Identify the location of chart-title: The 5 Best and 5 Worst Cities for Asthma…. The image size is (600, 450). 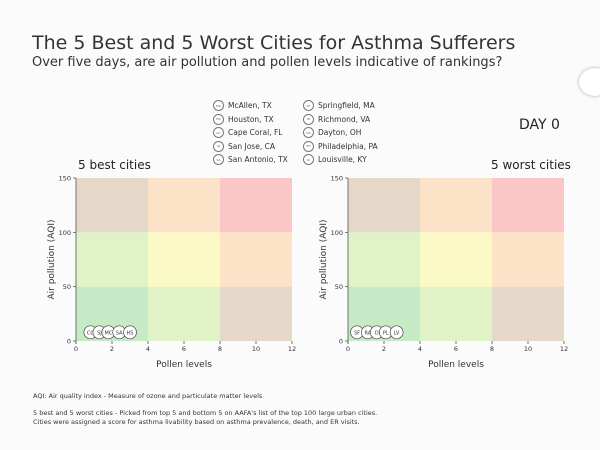
(274, 43).